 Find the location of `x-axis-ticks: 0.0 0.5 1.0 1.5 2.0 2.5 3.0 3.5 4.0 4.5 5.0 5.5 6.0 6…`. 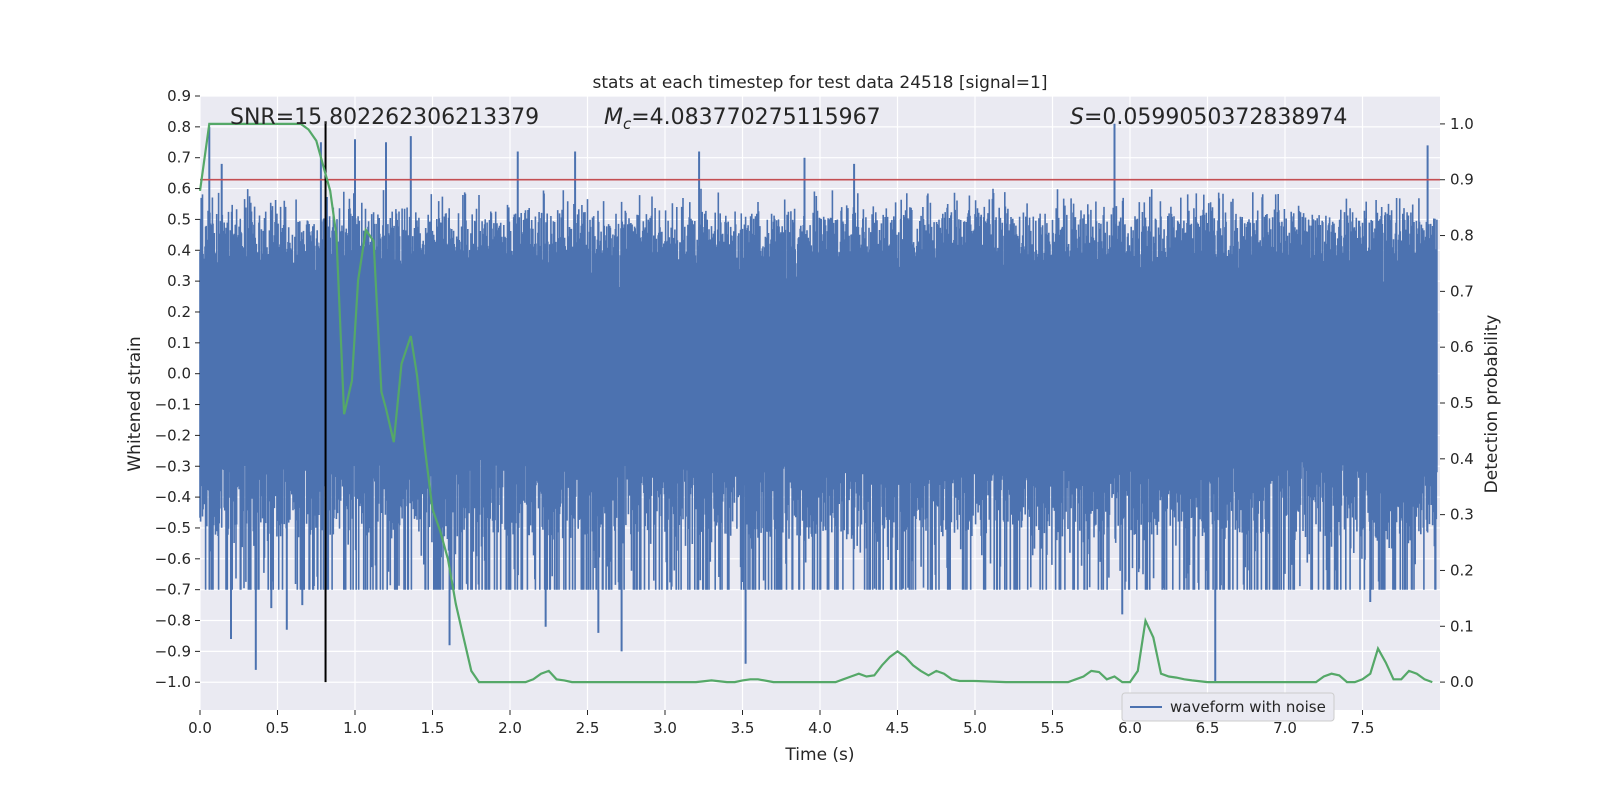

x-axis-ticks: 0.0 0.5 1.0 1.5 2.0 2.5 3.0 3.5 4.0 4.5 5.0 5.5 6.0 6… is located at coordinates (781, 723).